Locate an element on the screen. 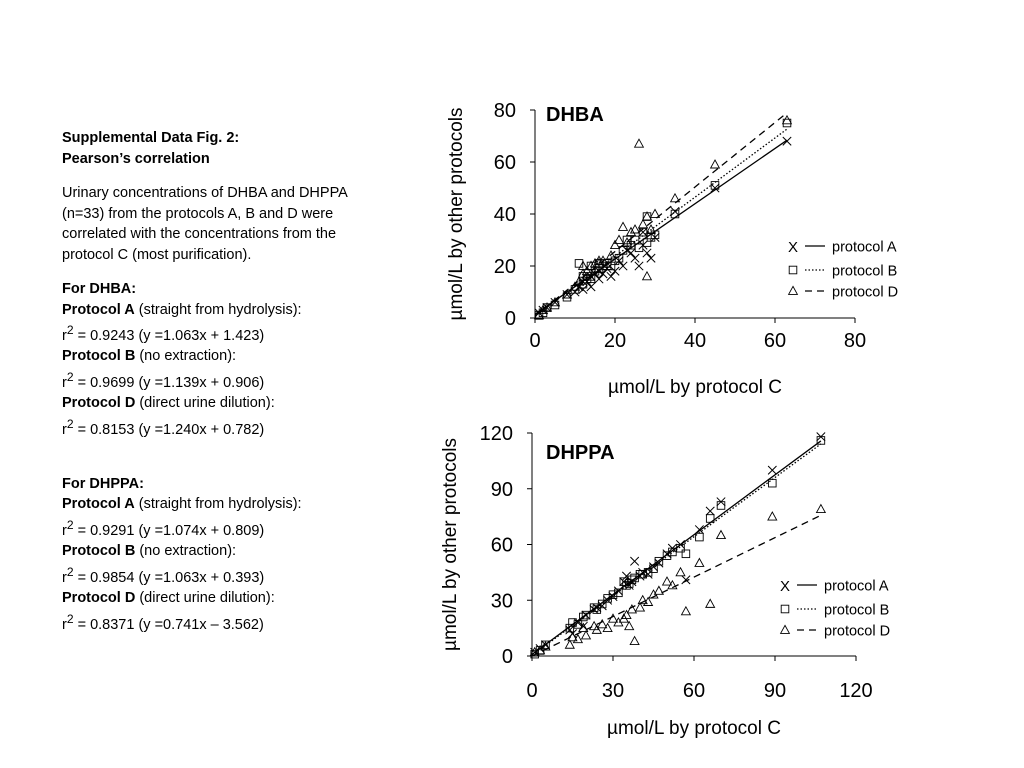 This screenshot has width=1024, height=768. dhppa-r2-b: r2 = 0.9854 (y =1.063x + 0.393) is located at coordinates (232, 575).